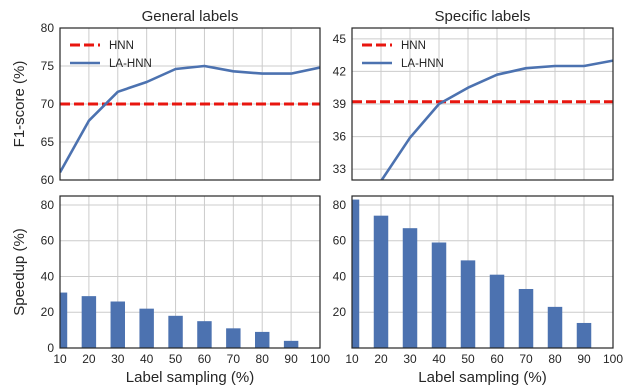  Describe the element at coordinates (48, 104) in the screenshot. I see `y-tick-label: 70` at that location.